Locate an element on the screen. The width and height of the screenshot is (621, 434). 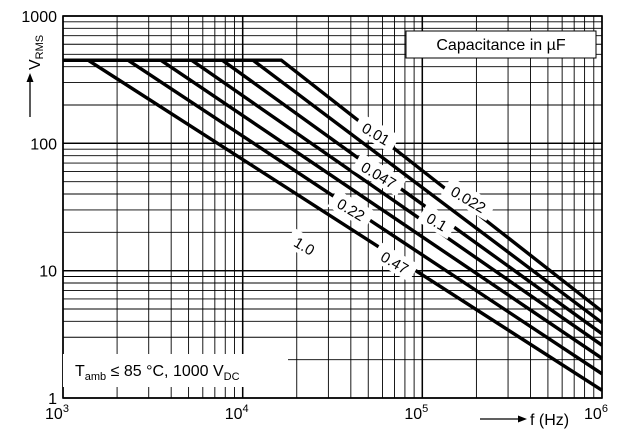
x-tick-label: 10⁵ is located at coordinates (416, 413).